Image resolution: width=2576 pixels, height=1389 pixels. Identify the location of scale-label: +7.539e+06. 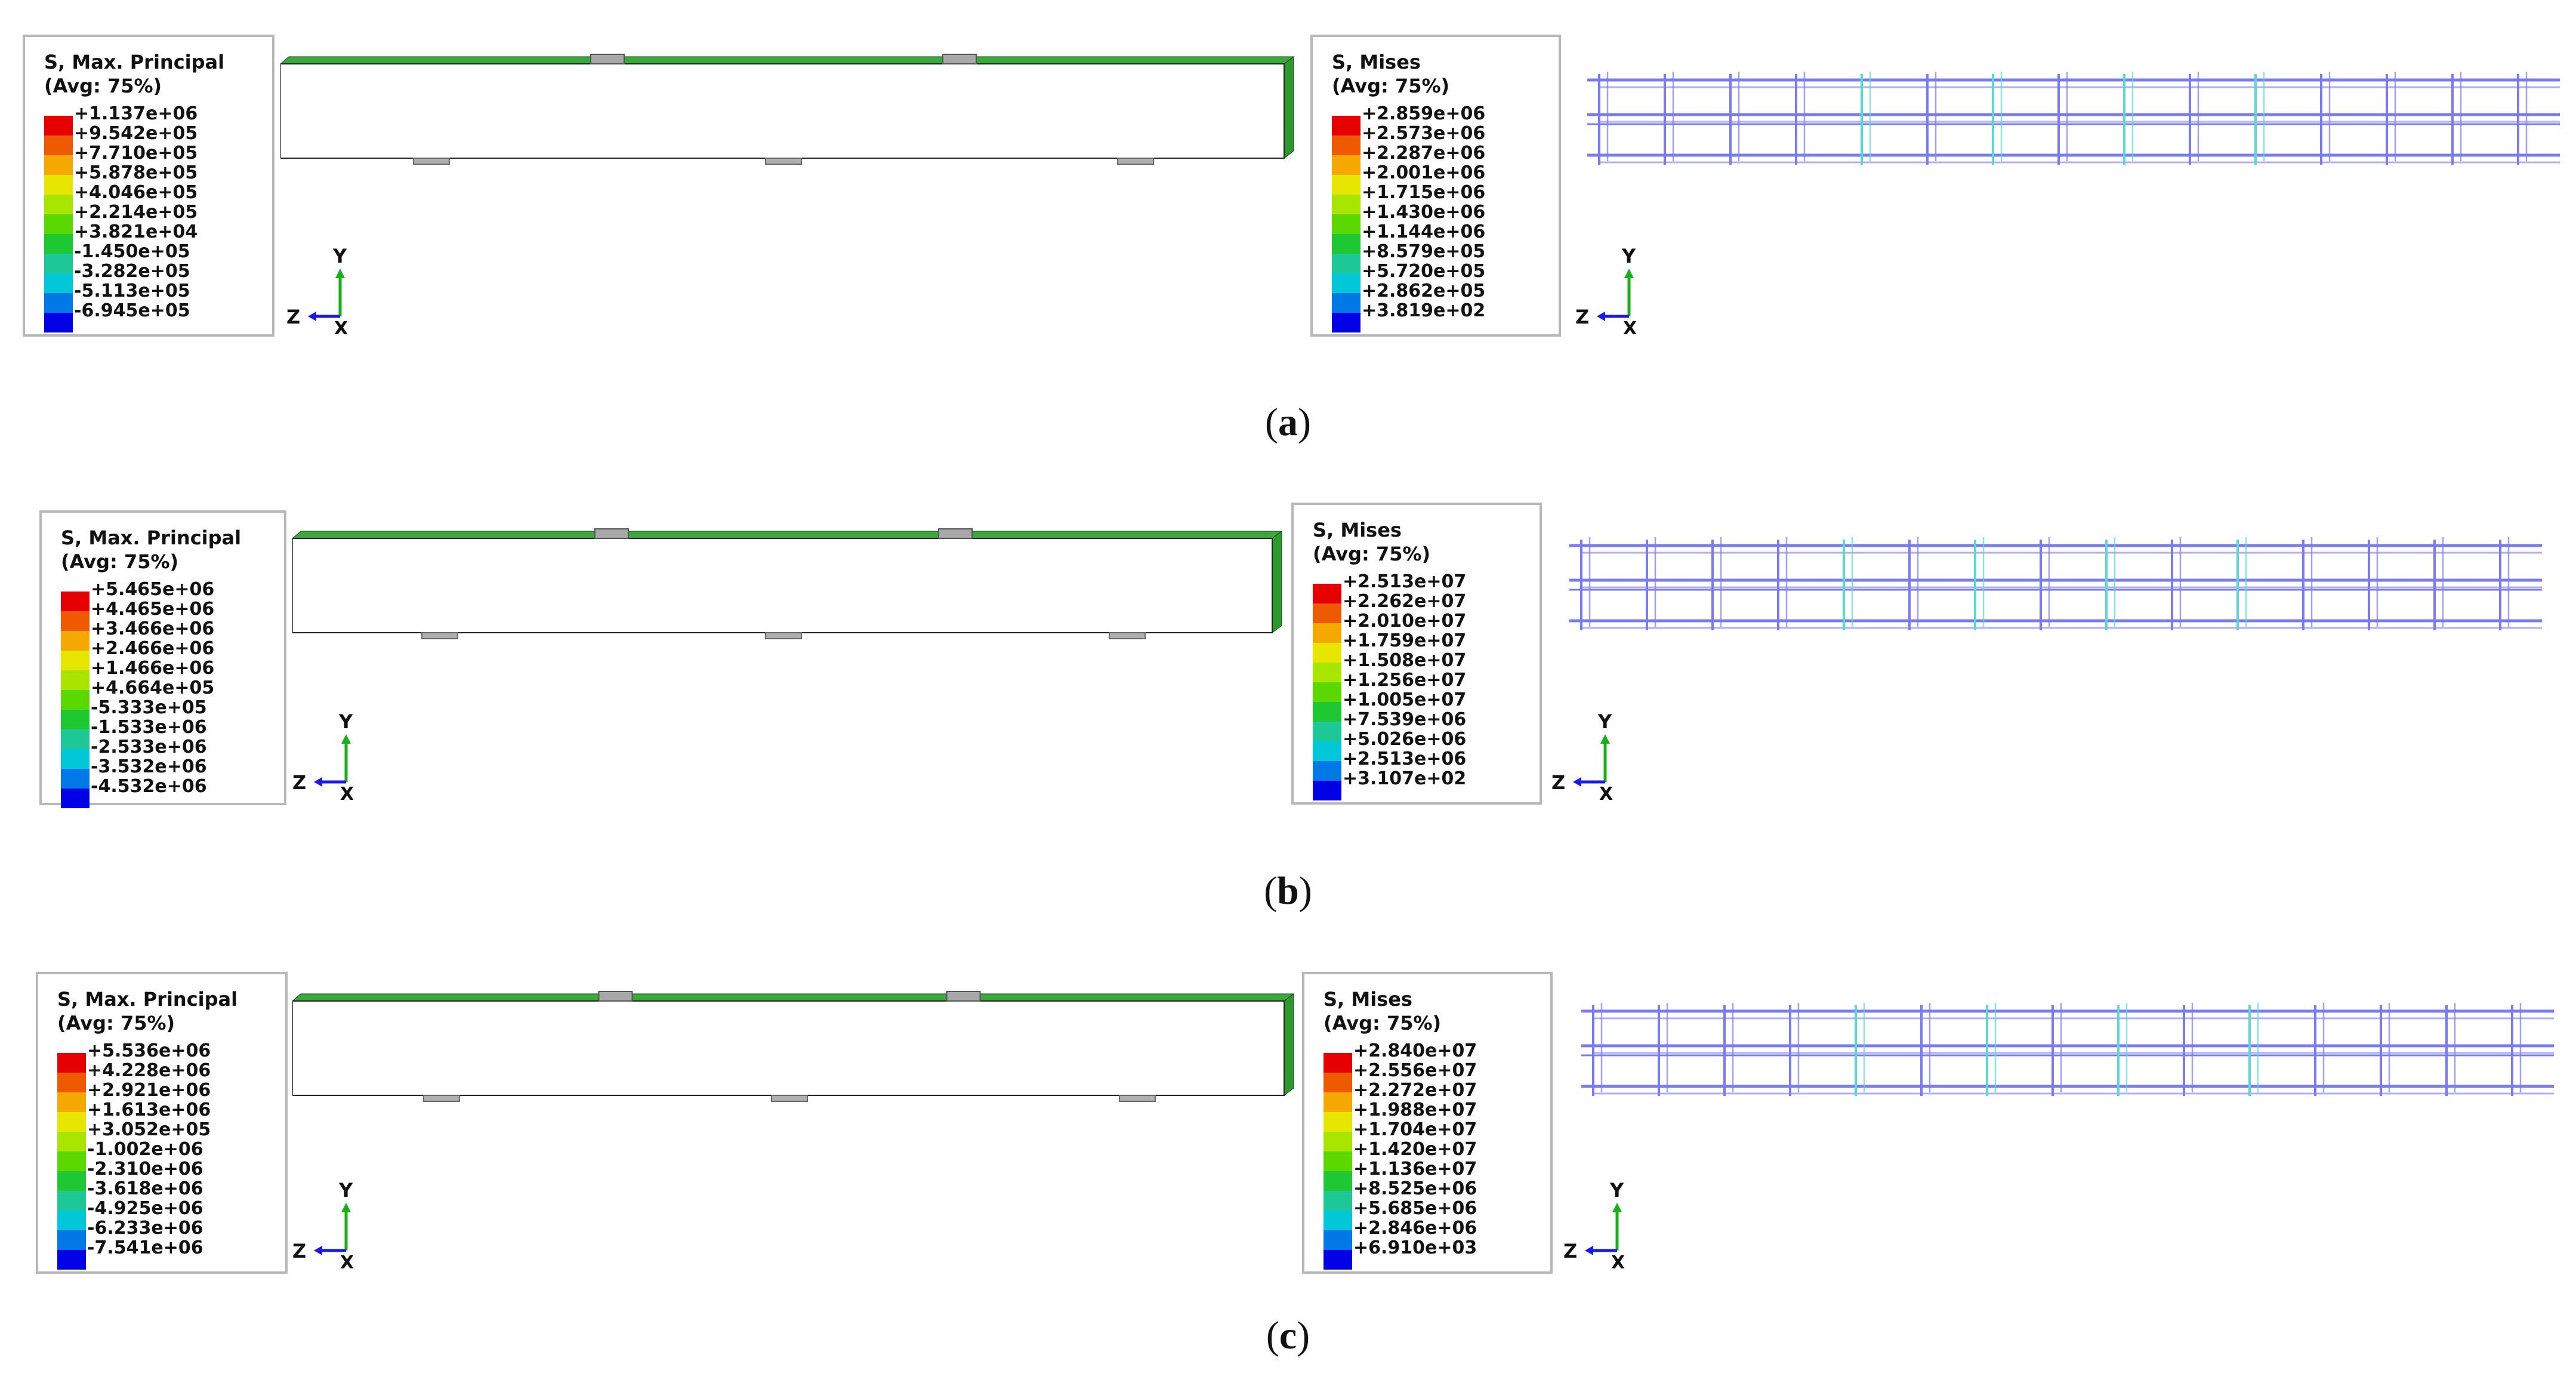
(1405, 719).